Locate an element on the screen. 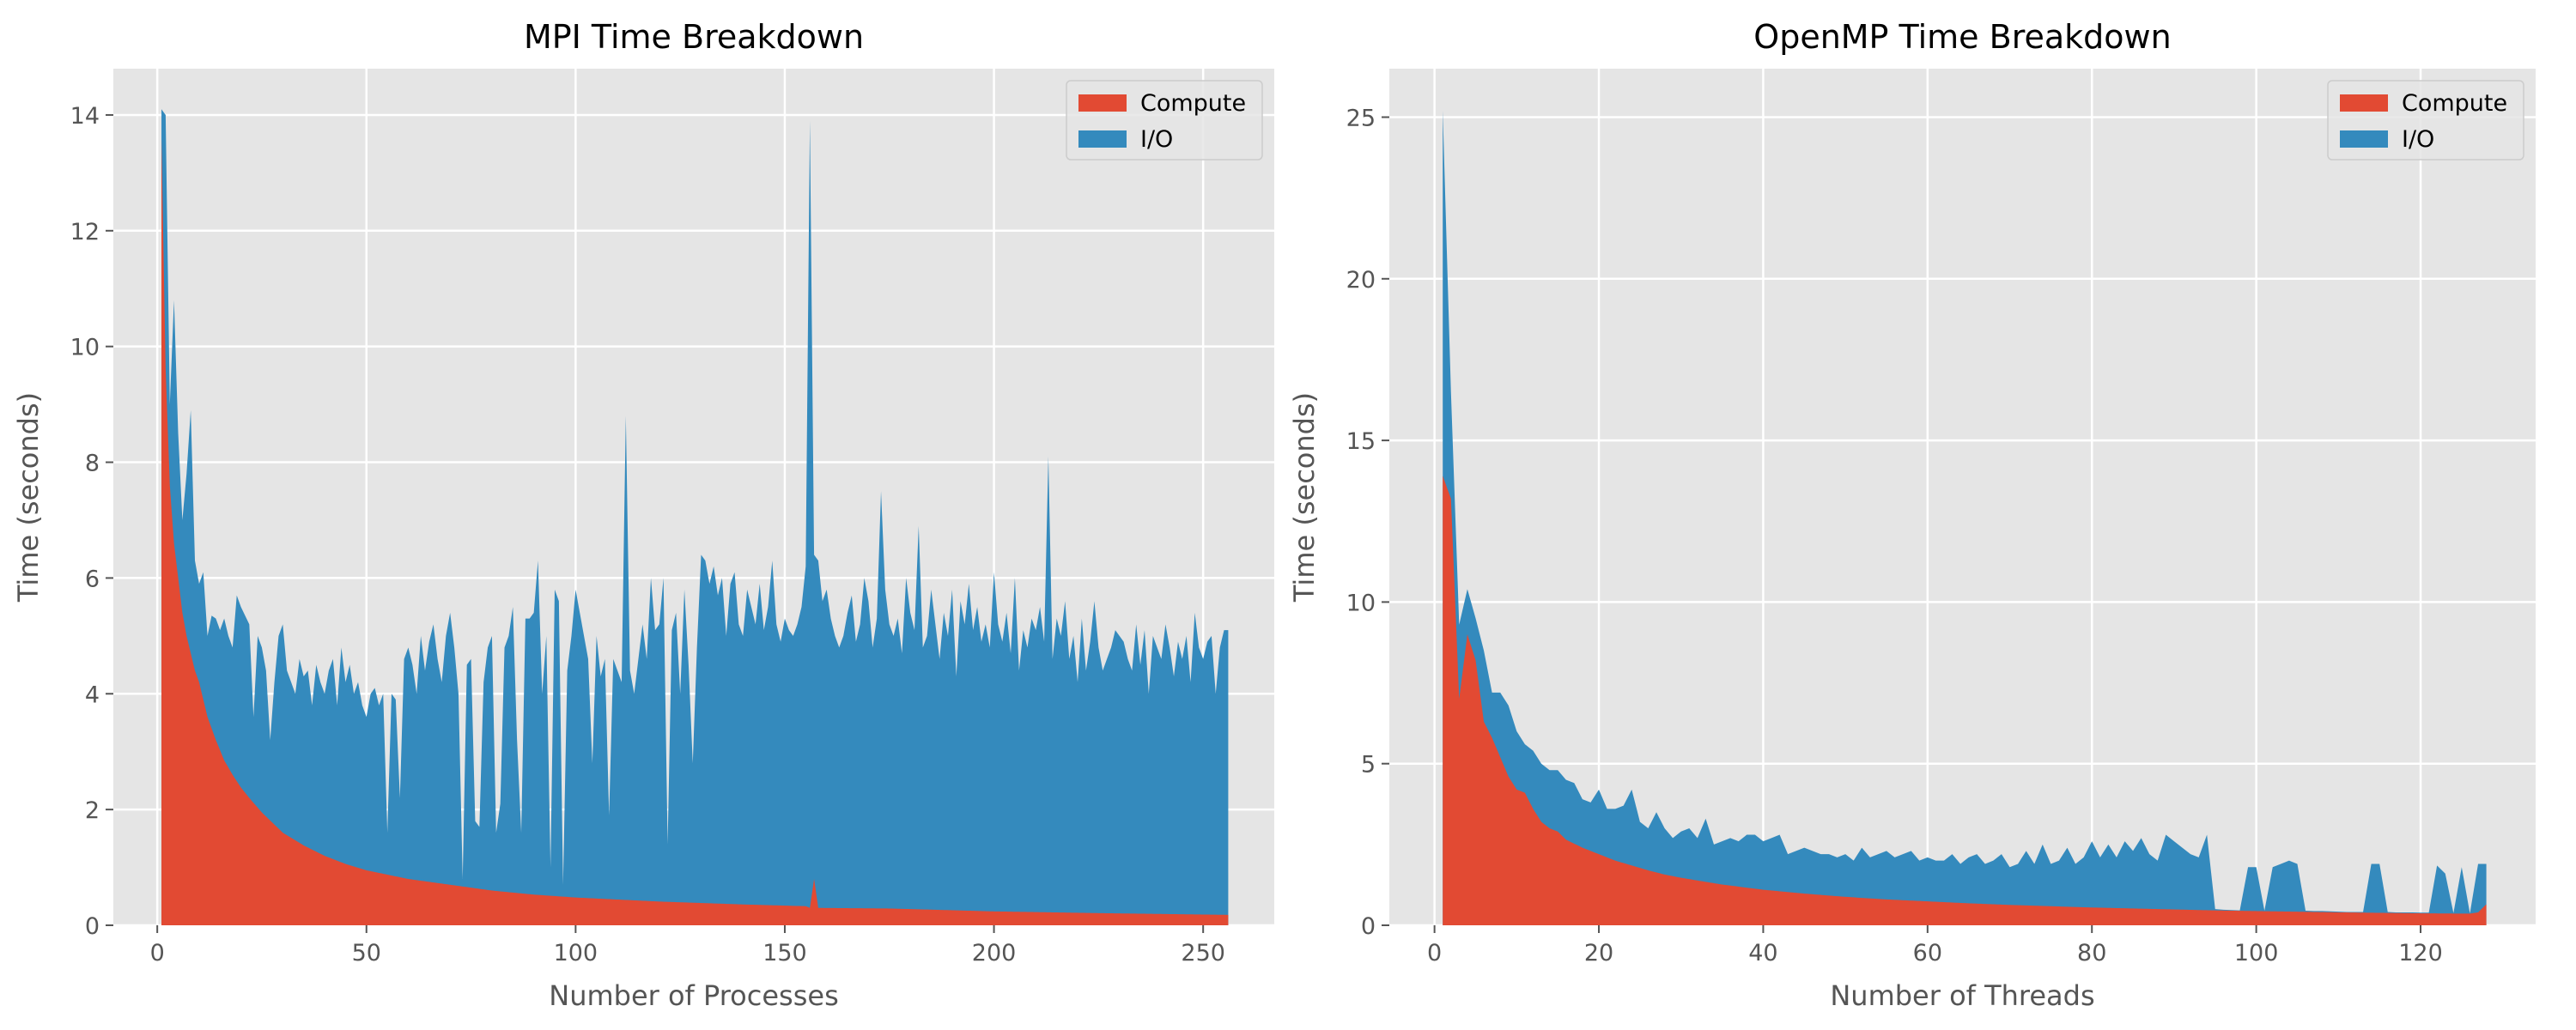 This screenshot has height=1030, width=2576. openmp-xtick-label: 80 is located at coordinates (2091, 953).